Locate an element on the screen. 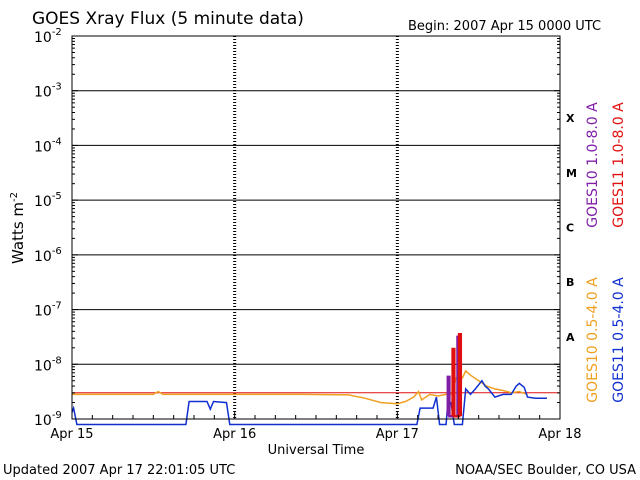 This screenshot has width=640, height=480. begin-label: Begin: 2007 Apr 15 0000 UTC is located at coordinates (504, 26).